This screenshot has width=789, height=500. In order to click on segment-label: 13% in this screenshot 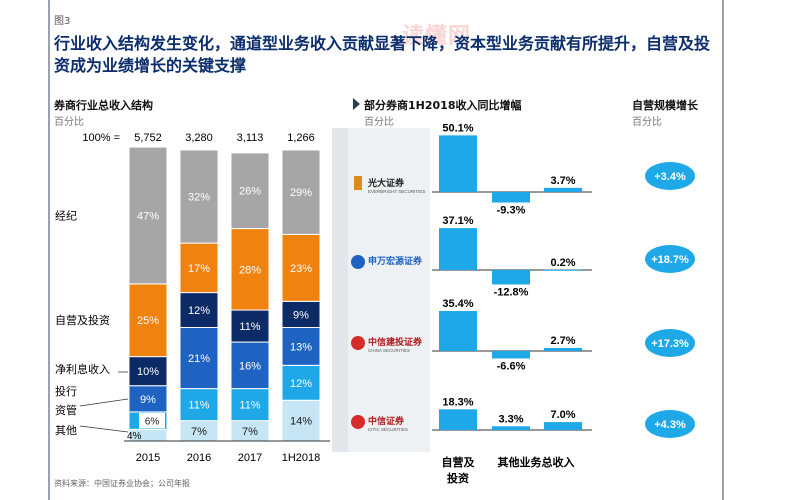, I will do `click(301, 347)`.